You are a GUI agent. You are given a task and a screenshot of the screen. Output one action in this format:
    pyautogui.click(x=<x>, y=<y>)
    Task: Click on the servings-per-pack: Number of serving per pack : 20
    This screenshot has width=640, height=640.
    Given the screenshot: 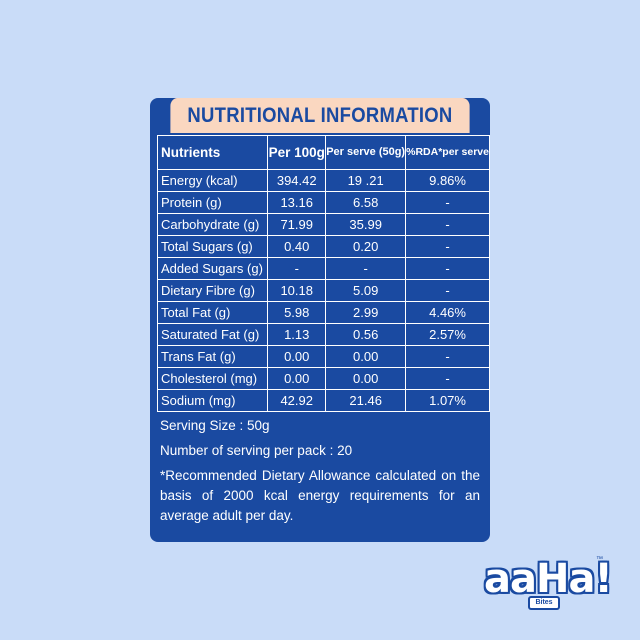 What is the action you would take?
    pyautogui.click(x=256, y=450)
    